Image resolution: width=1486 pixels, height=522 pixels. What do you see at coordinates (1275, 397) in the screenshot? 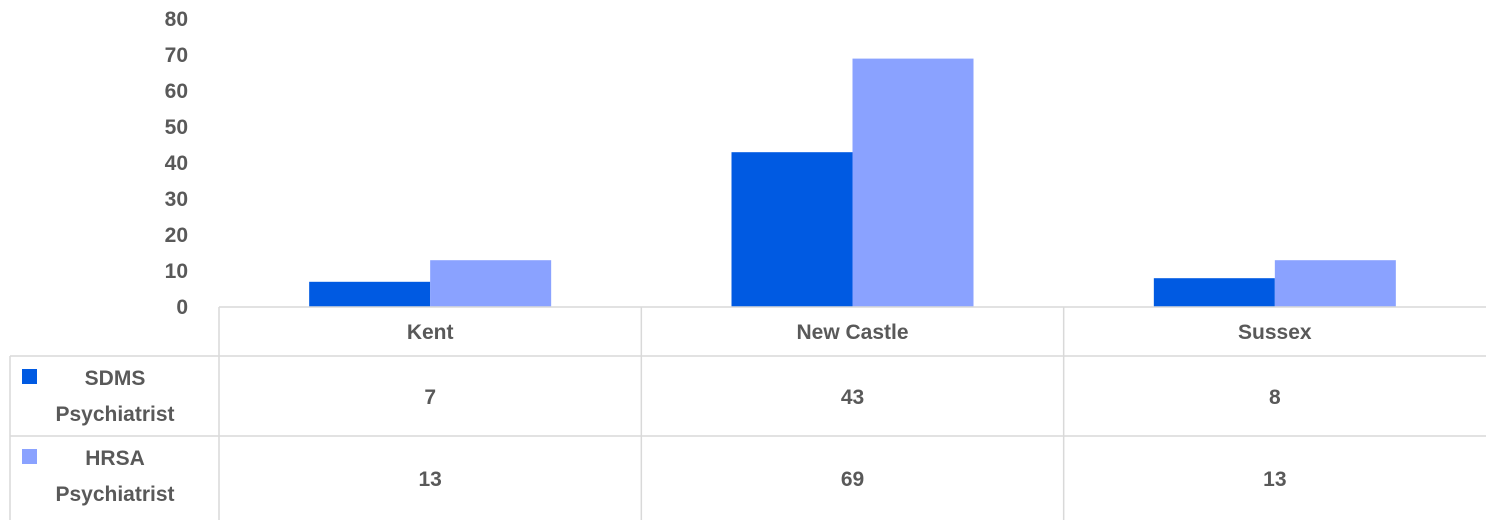
I see `table-cell-value: 8` at bounding box center [1275, 397].